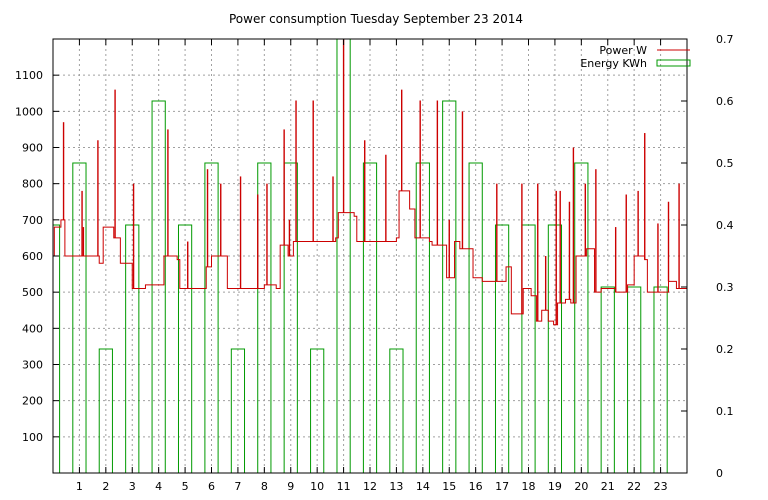 The image size is (768, 500). What do you see at coordinates (725, 39) in the screenshot?
I see `y2-tick-label: 0.7` at bounding box center [725, 39].